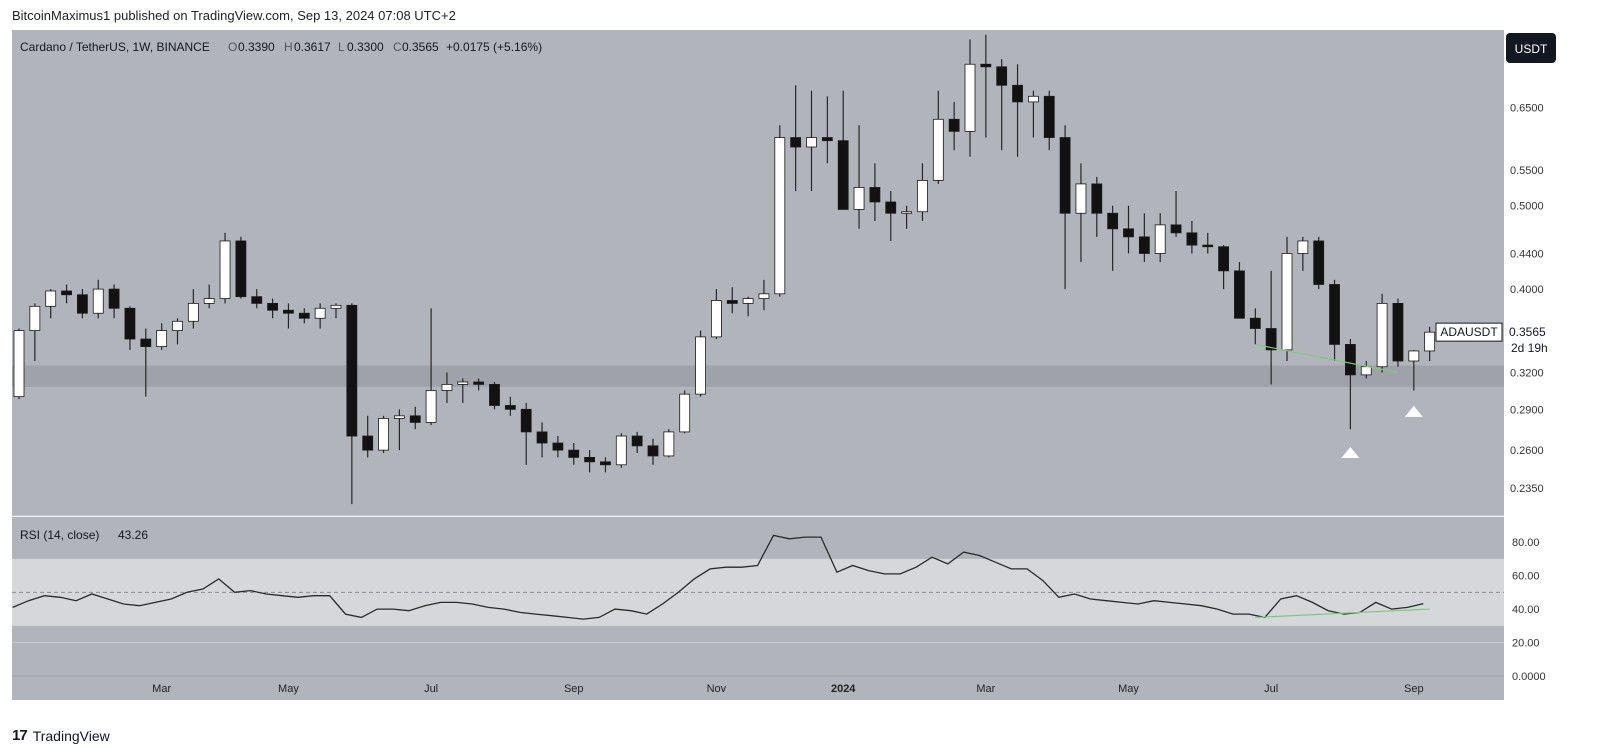 This screenshot has height=752, width=1600. I want to click on currency-badge-label: USDT, so click(1531, 49).